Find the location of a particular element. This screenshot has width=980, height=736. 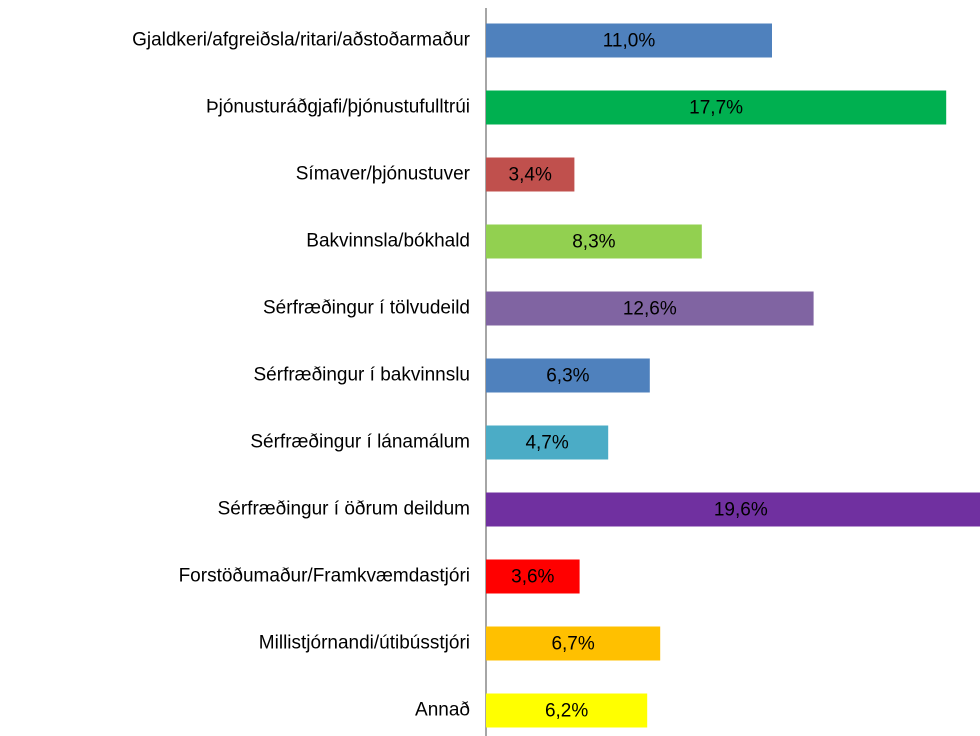

category-label: Sérfræðingur í bakvinnslu is located at coordinates (362, 375).